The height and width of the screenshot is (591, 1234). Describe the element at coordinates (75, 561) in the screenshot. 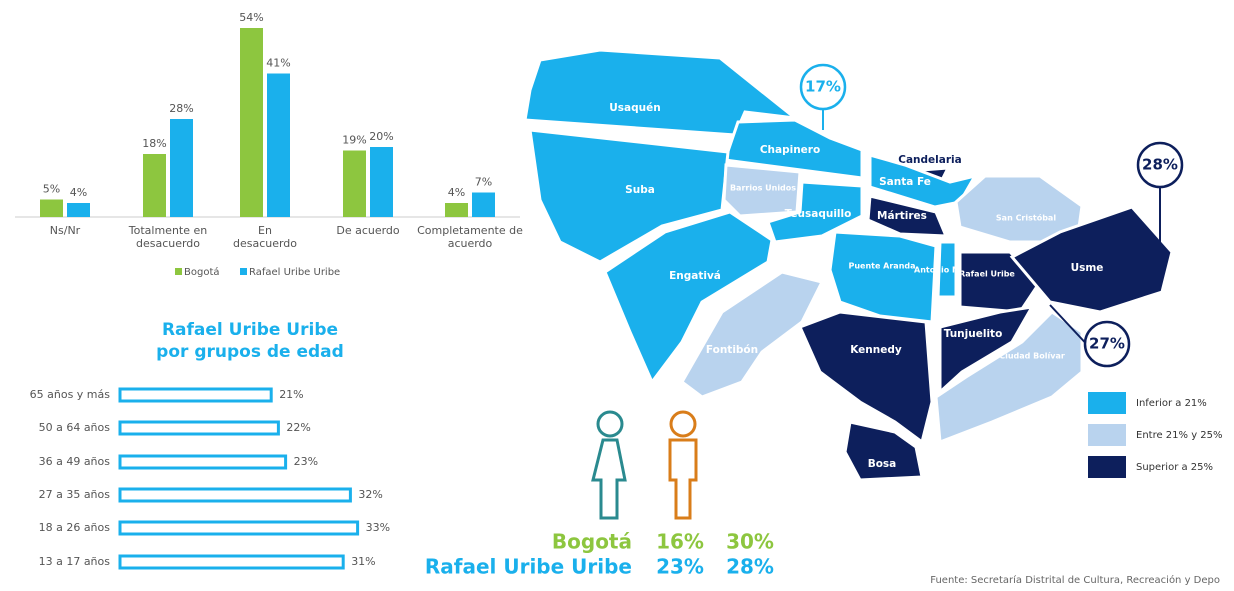

I see `y-tick-label: 13 a 17 años` at that location.